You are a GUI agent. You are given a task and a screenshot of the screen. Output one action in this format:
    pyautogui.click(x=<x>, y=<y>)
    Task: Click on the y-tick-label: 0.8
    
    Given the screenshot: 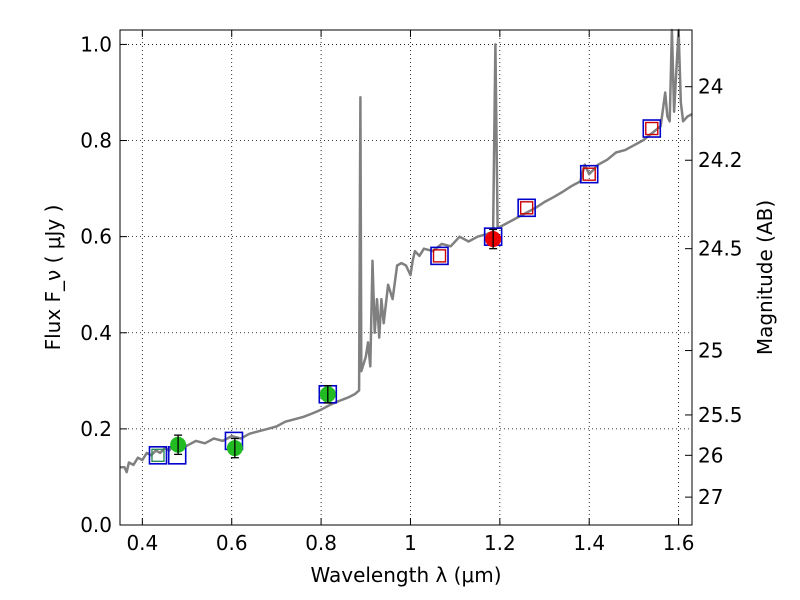 What is the action you would take?
    pyautogui.click(x=96, y=141)
    